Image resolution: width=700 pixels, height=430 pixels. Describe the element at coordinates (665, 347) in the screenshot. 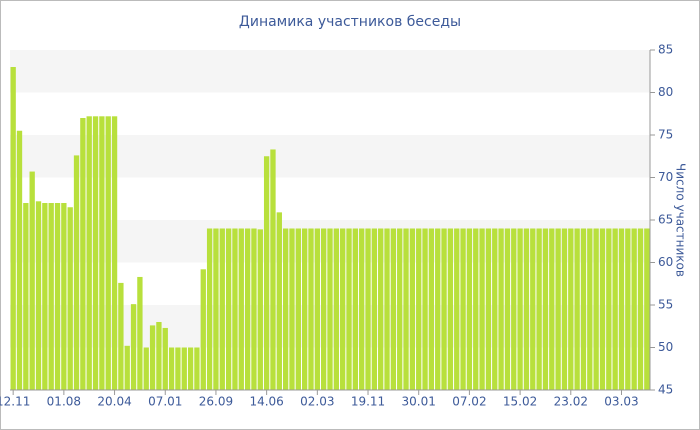

I see `y-tick-label: 50` at that location.